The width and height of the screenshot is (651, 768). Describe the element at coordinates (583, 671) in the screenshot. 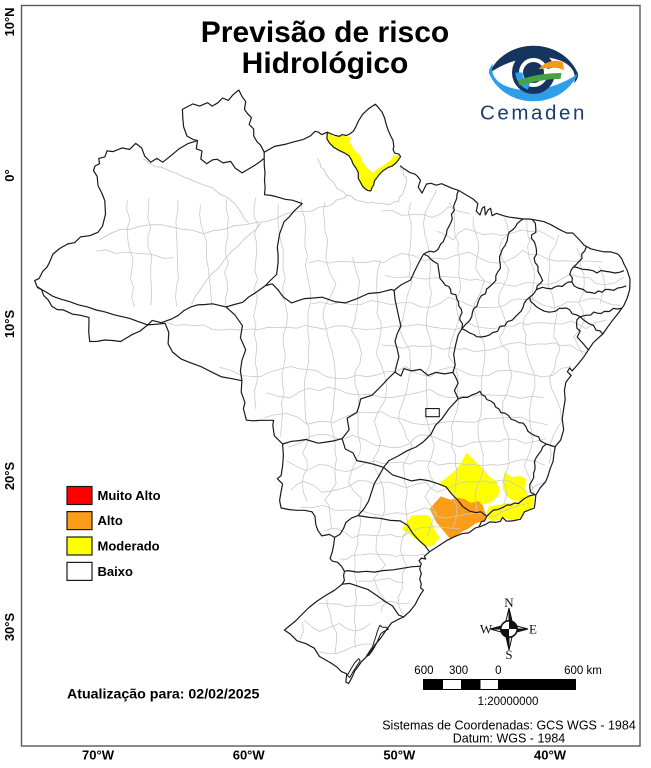

I see `svg-text: 600 km` at that location.